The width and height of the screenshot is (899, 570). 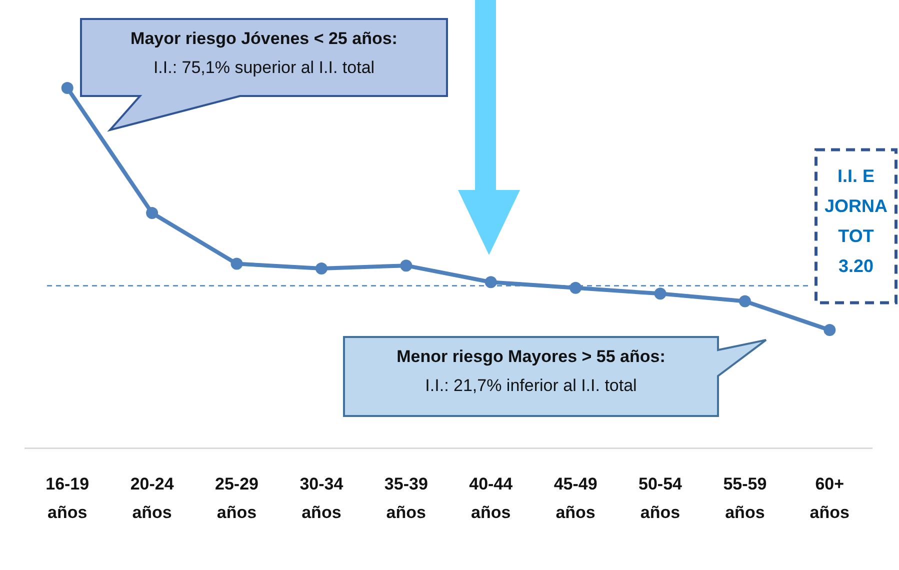 What do you see at coordinates (660, 498) in the screenshot?
I see `x-tick-label: 50-54 años` at bounding box center [660, 498].